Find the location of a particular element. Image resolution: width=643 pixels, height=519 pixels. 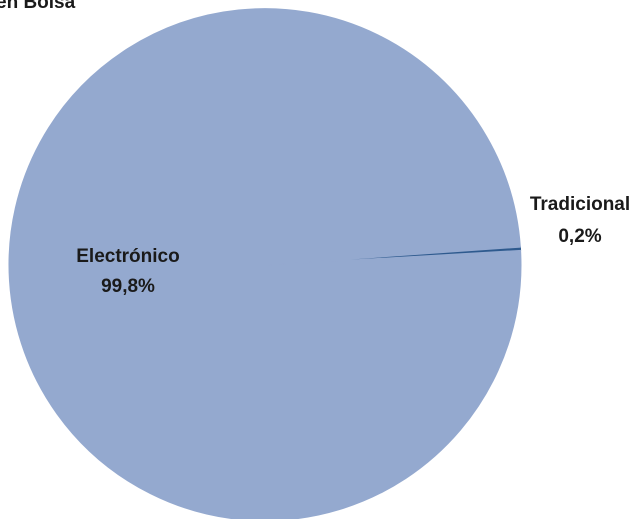

chart-title: en Bolsa is located at coordinates (38, 6).